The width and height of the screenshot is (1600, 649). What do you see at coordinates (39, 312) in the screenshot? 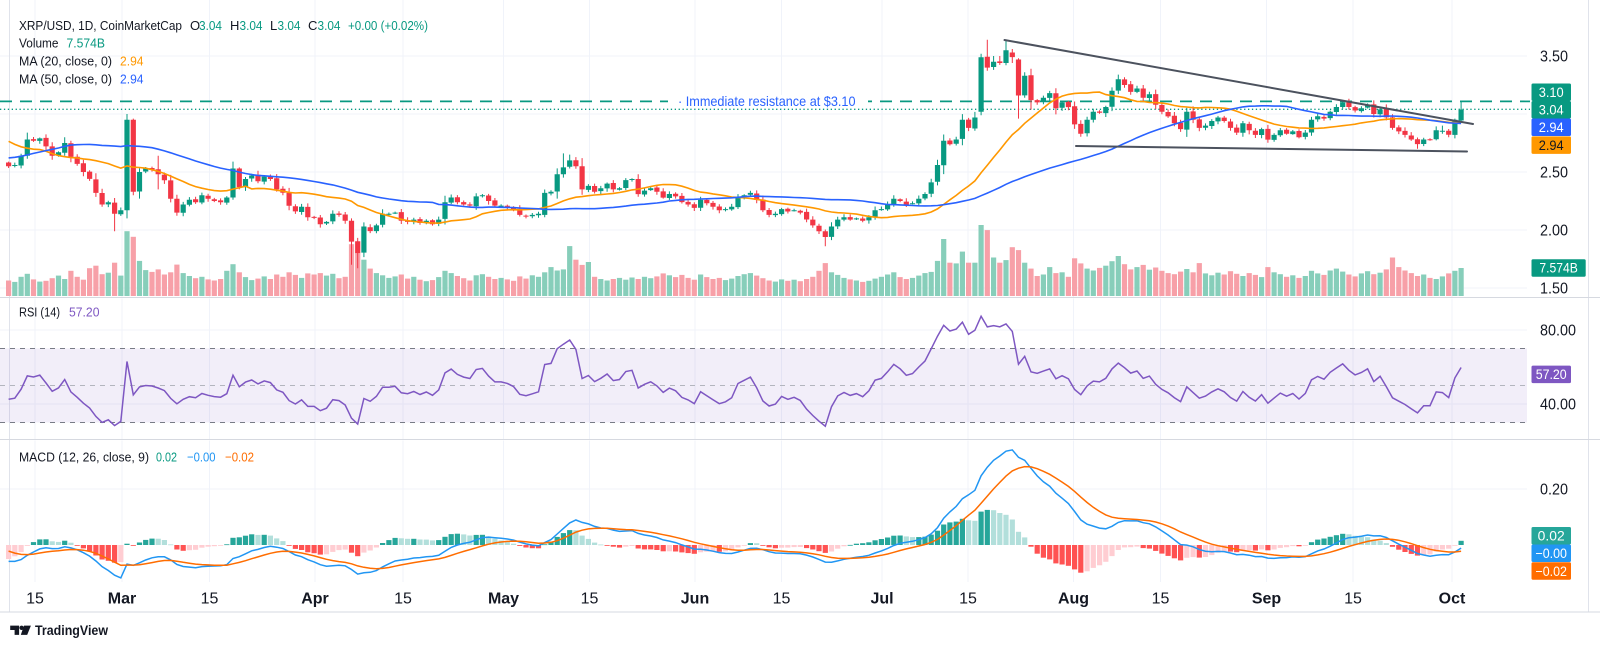
I see `svg-text: RSI (14)` at bounding box center [39, 312].